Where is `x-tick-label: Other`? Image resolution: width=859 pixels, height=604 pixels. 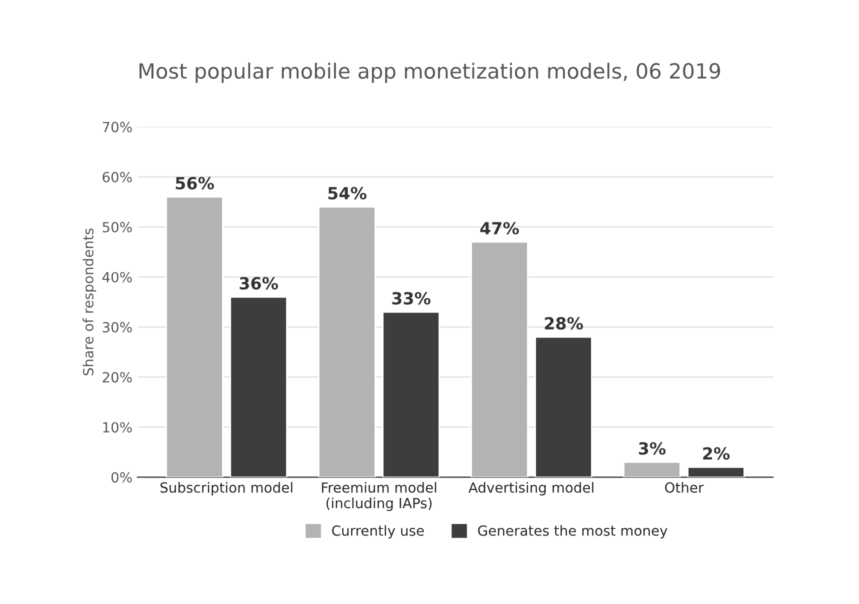 x-tick-label: Other is located at coordinates (684, 487).